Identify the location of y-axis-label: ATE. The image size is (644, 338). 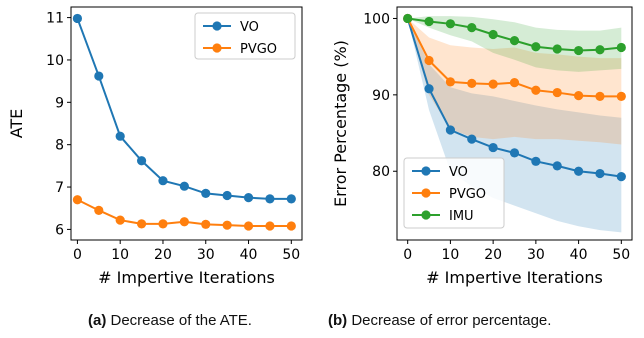
(16, 124).